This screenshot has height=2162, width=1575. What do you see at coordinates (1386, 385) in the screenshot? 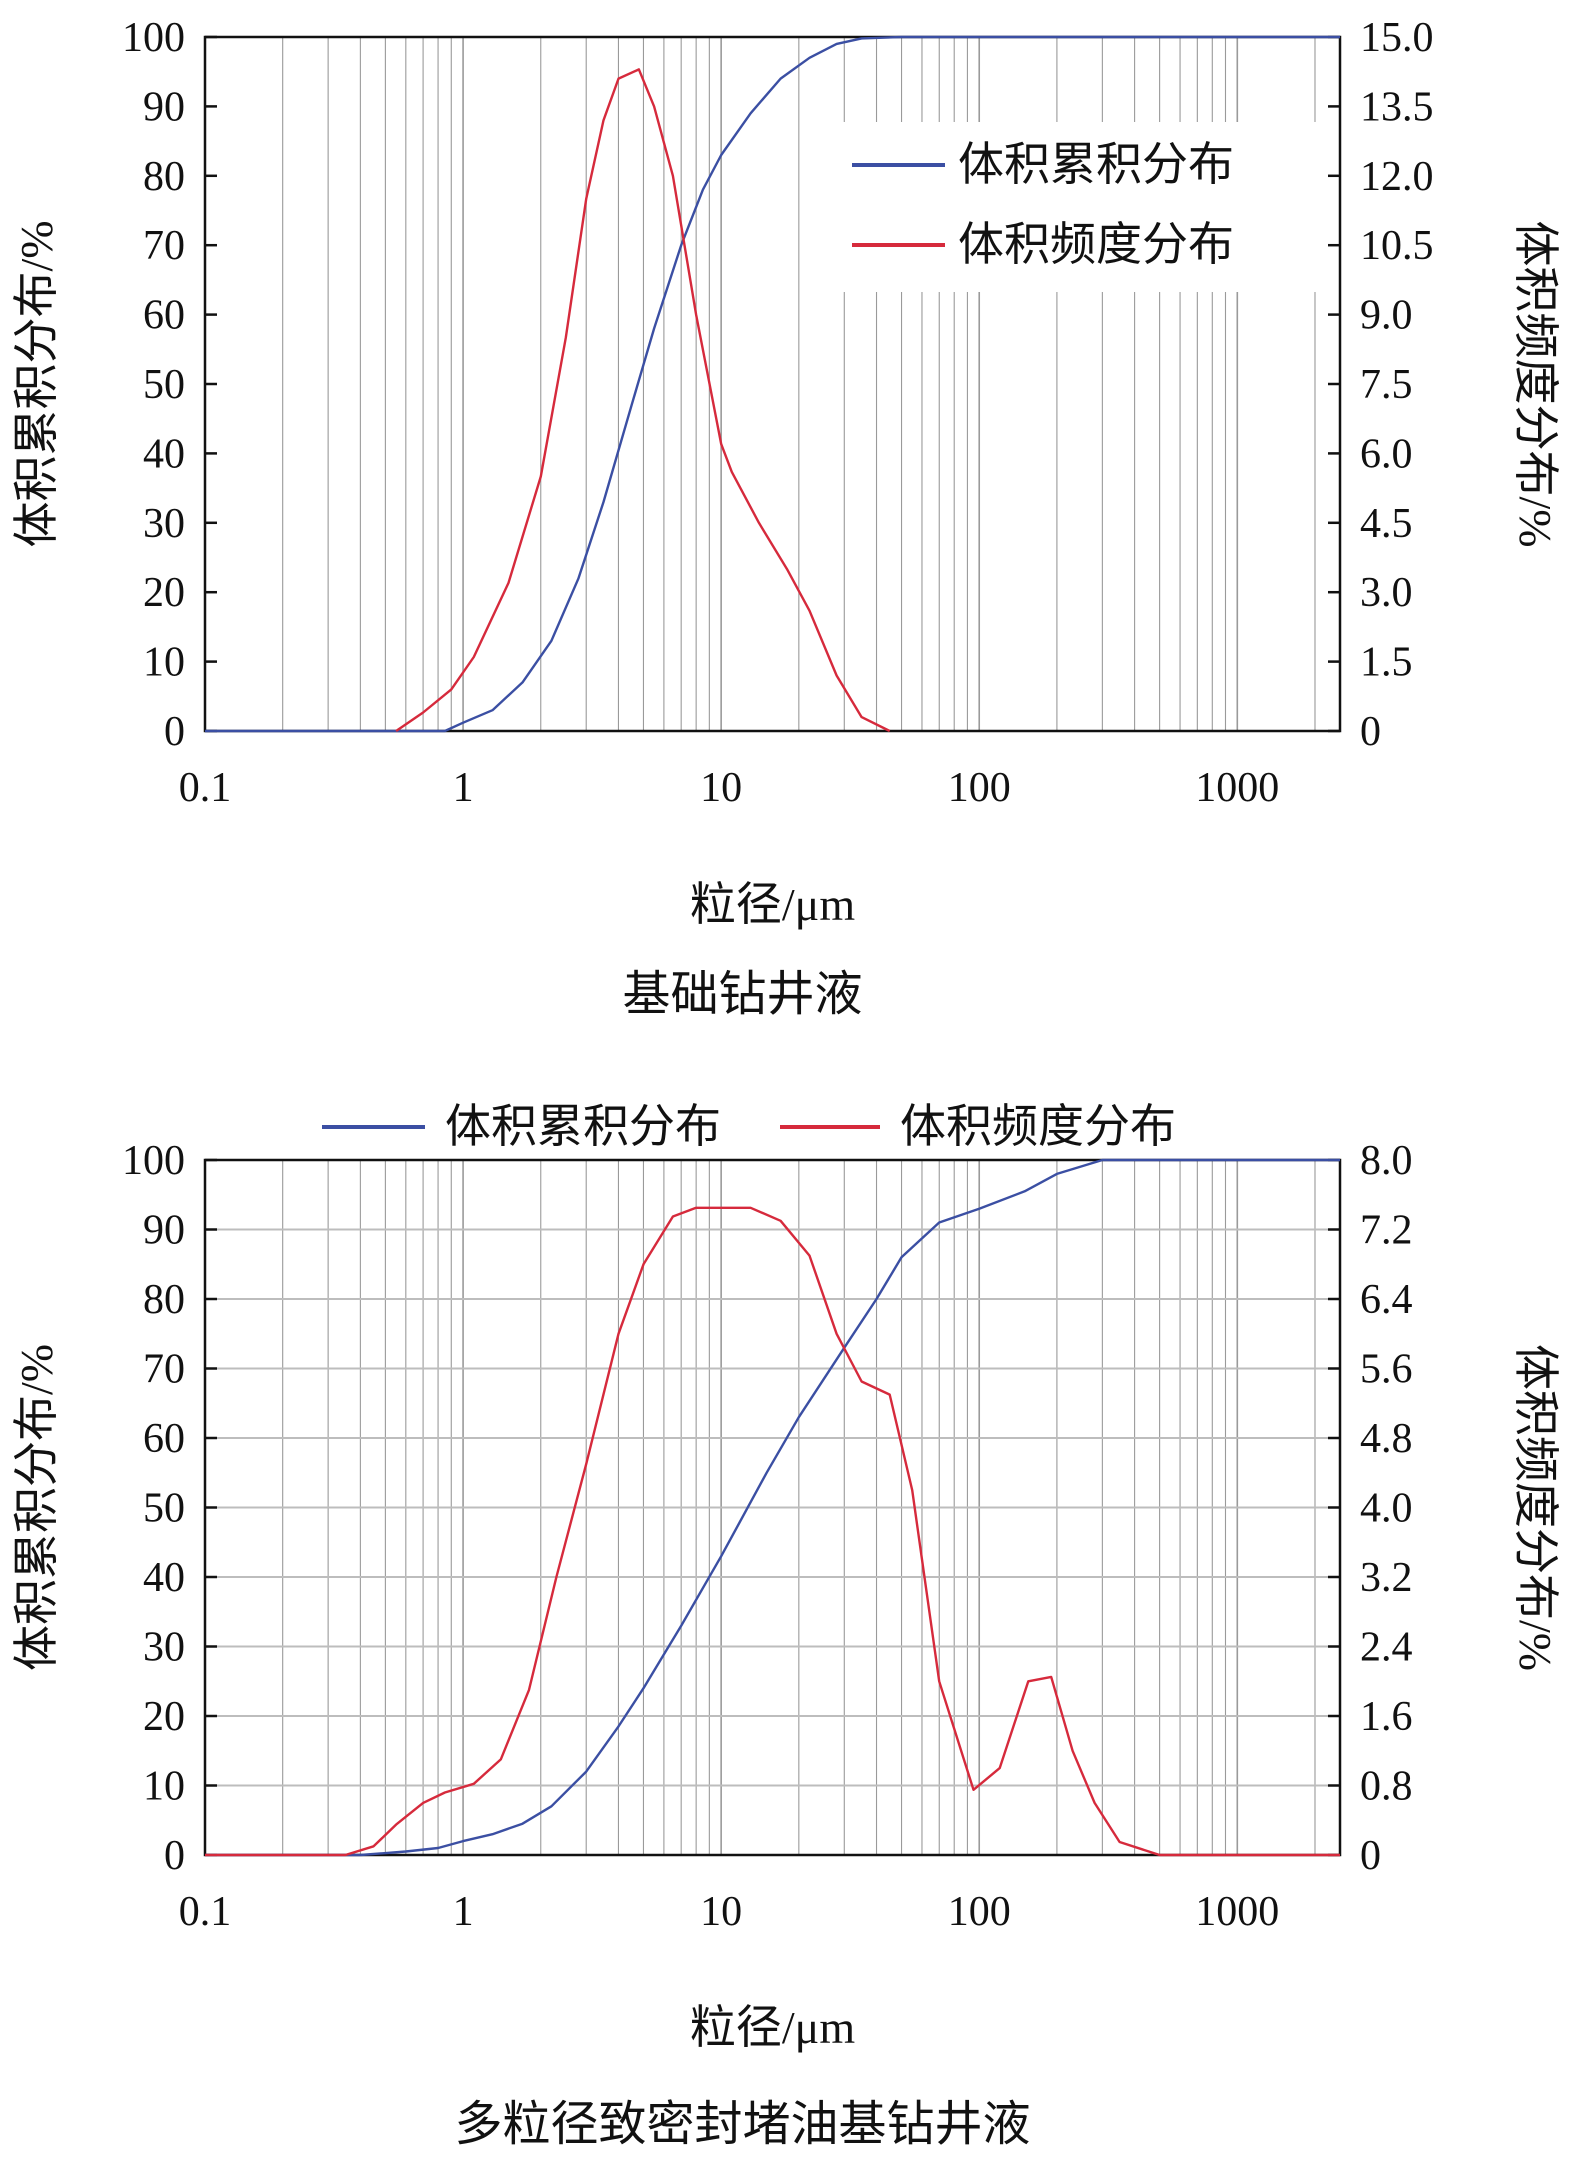
I see `y-right-tick-label: 7.5` at bounding box center [1386, 385].